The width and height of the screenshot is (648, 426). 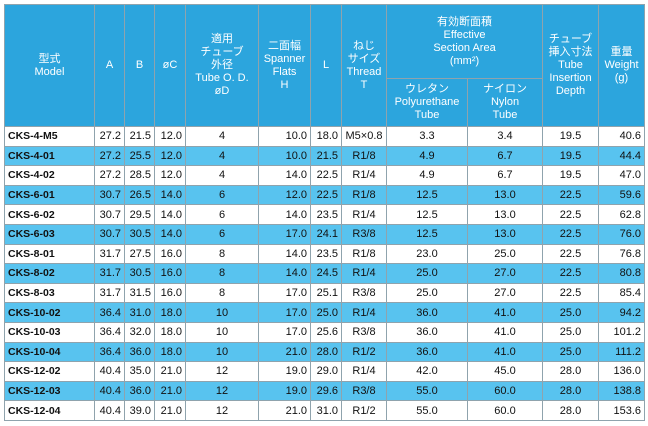 What do you see at coordinates (284, 84) in the screenshot?
I see `header-text: H` at bounding box center [284, 84].